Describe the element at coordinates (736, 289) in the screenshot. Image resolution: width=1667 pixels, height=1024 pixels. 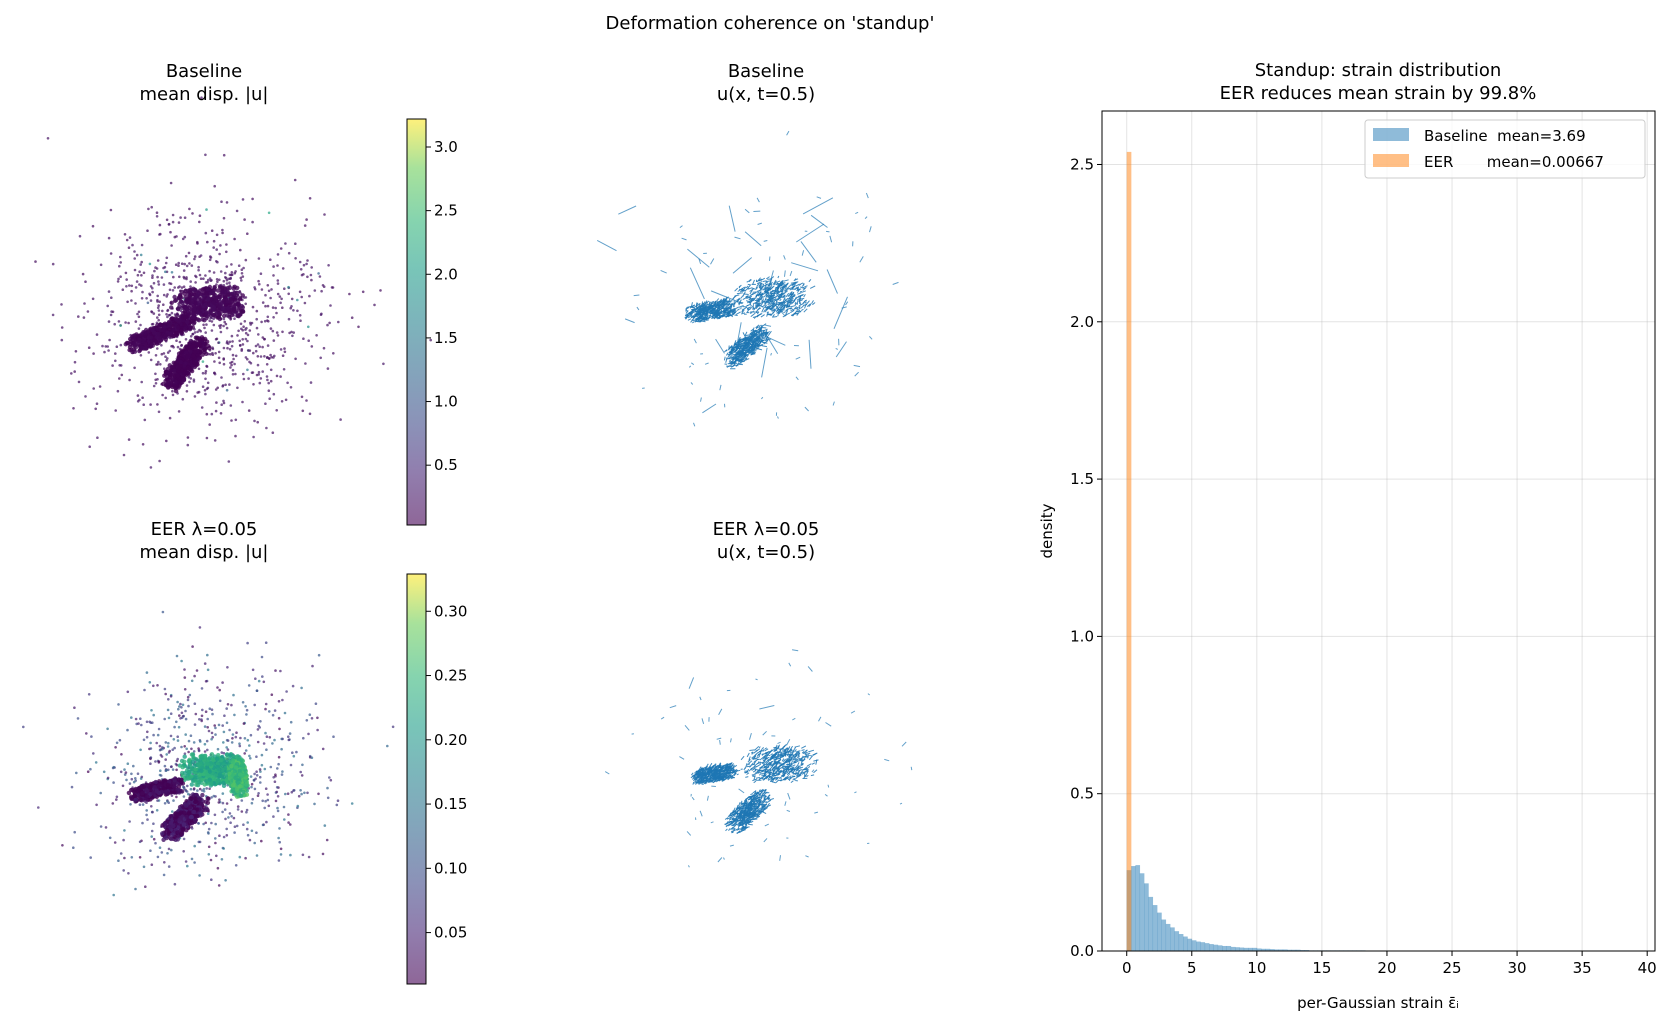
I see `quiver-arrow` at that location.